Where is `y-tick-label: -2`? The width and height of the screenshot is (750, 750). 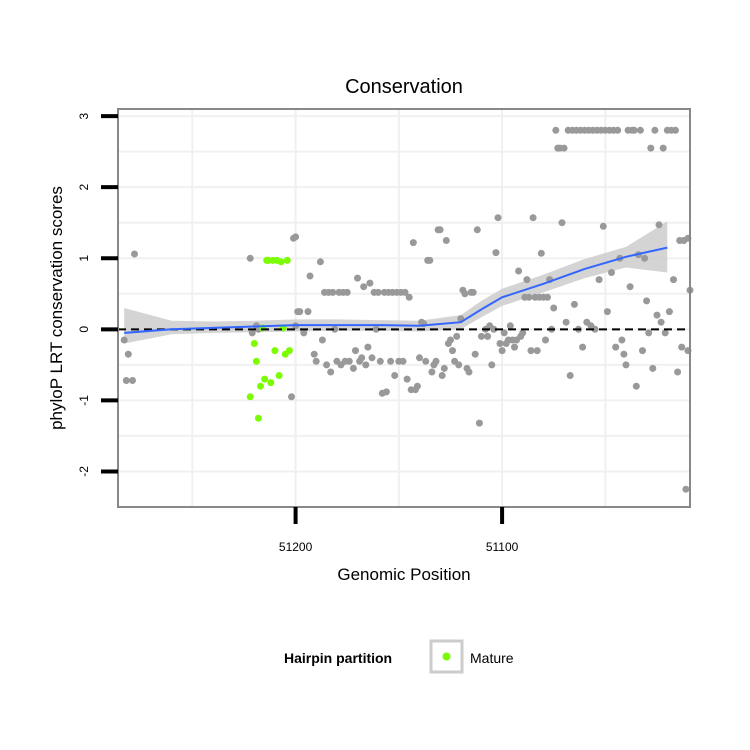 y-tick-label: -2 is located at coordinates (84, 471).